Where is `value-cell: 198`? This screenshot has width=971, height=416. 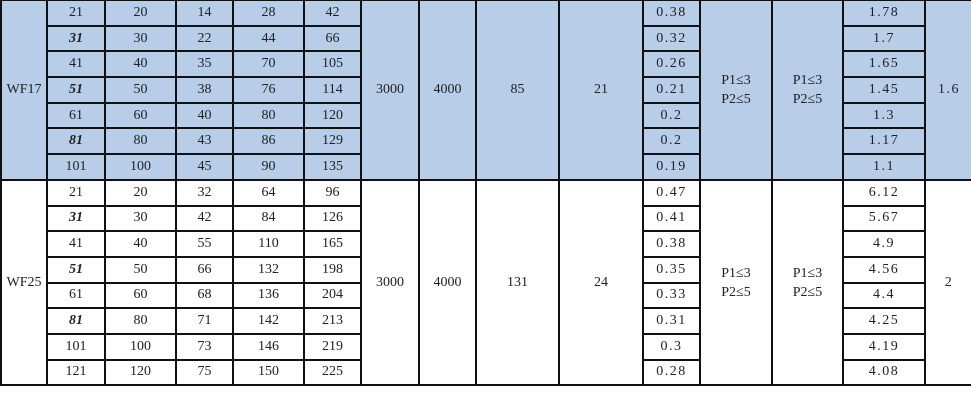 value-cell: 198 is located at coordinates (332, 269).